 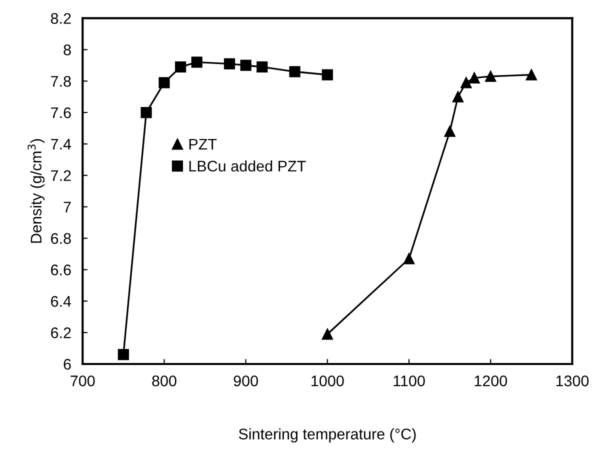 What do you see at coordinates (61, 238) in the screenshot?
I see `y-tick-label: 6.8` at bounding box center [61, 238].